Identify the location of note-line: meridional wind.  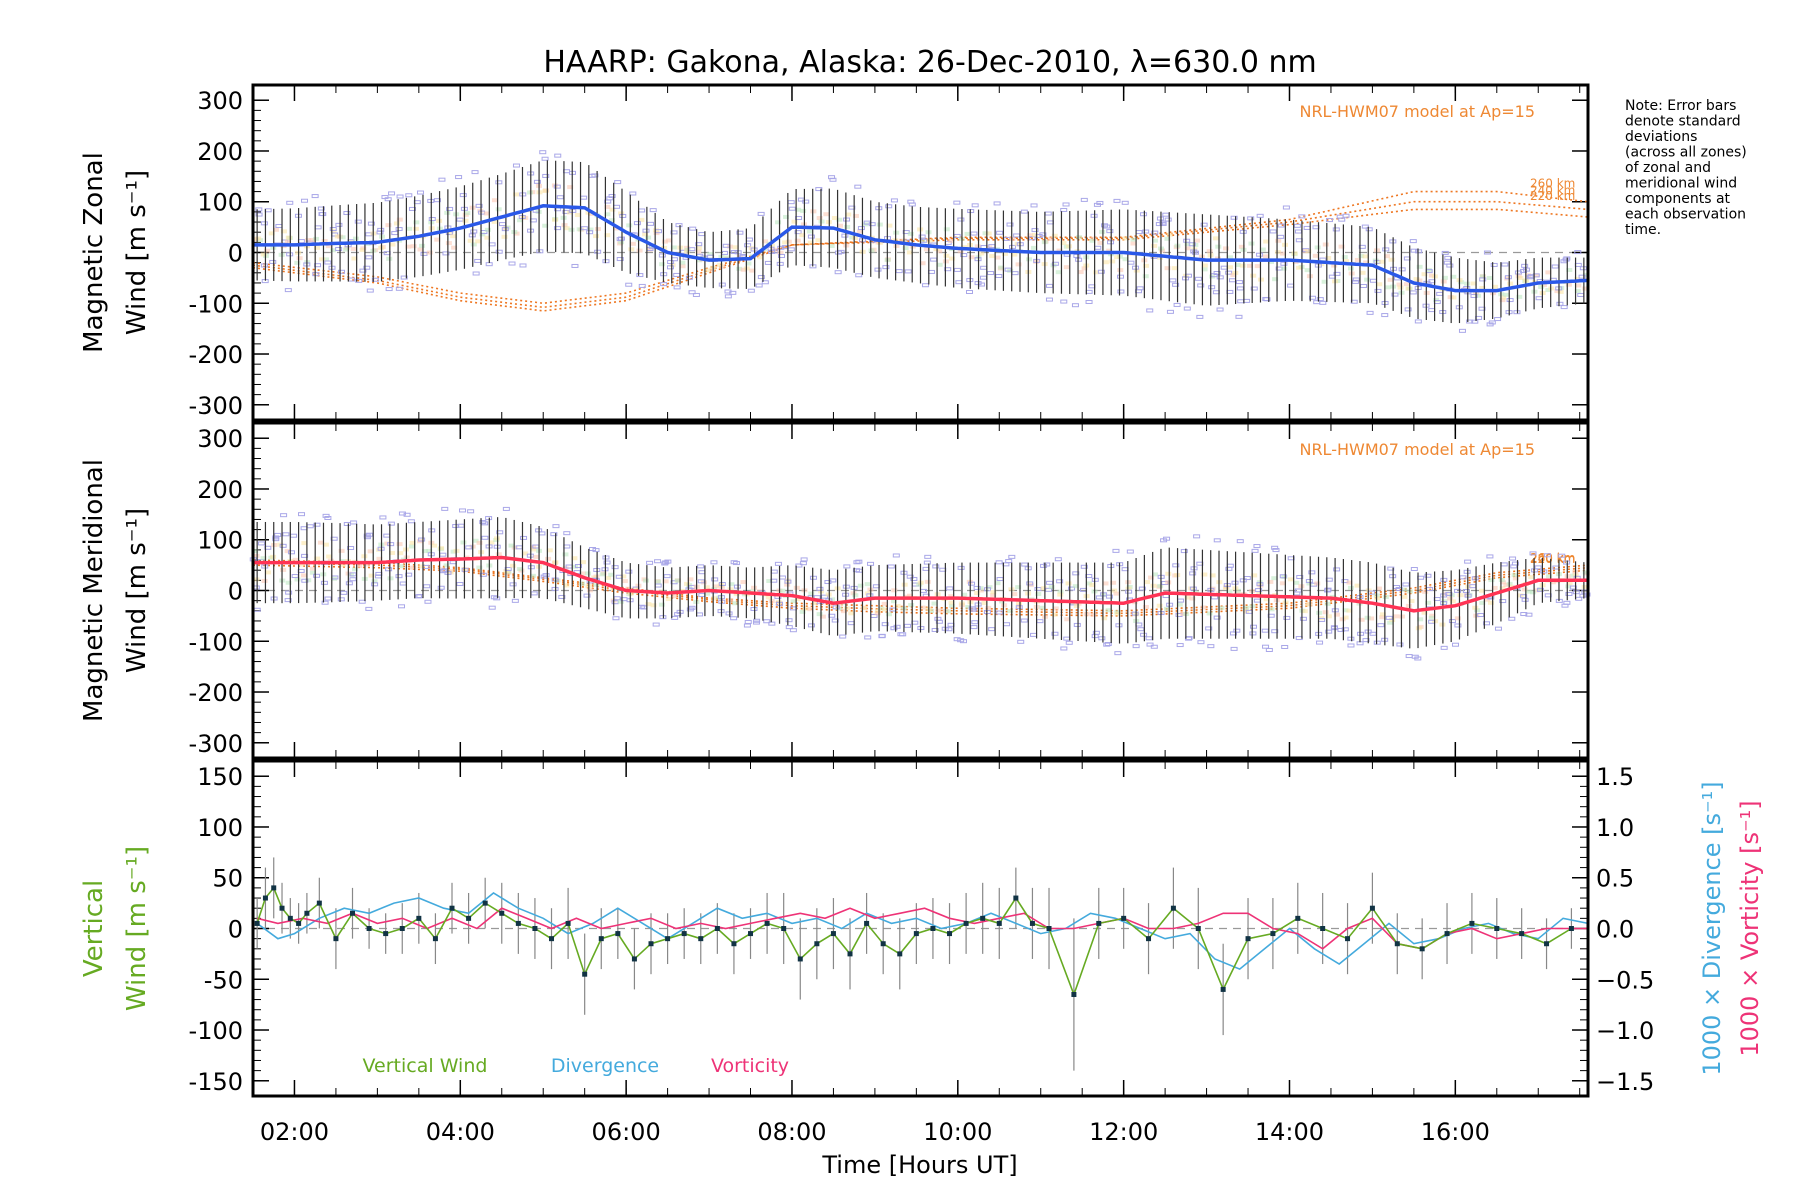
(1681, 184).